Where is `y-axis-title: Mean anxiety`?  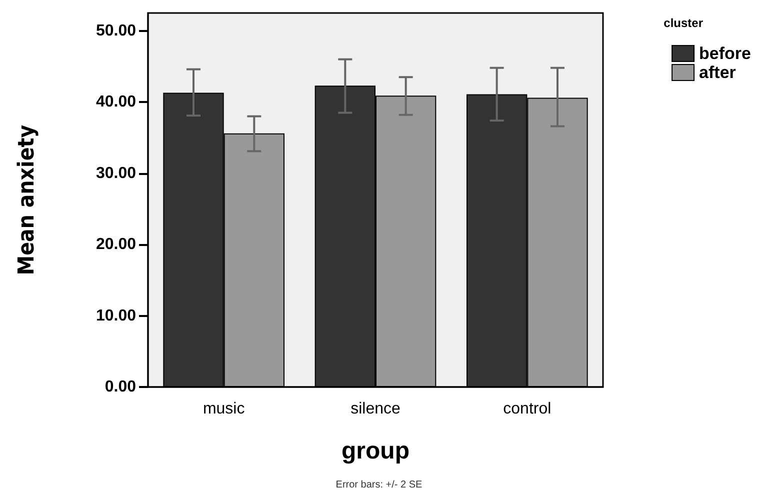 y-axis-title: Mean anxiety is located at coordinates (27, 200).